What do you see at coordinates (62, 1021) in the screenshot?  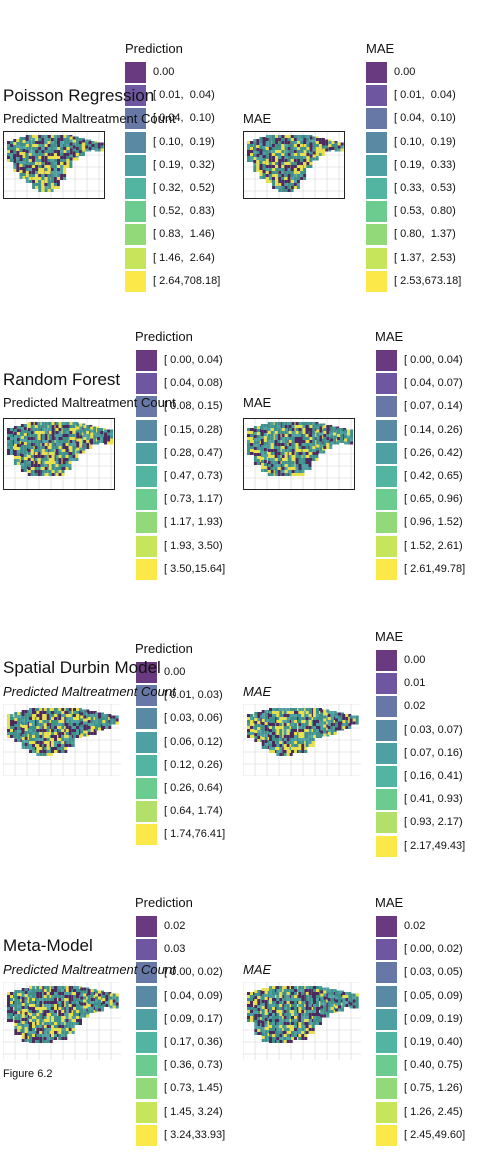 I see `map-prediction` at bounding box center [62, 1021].